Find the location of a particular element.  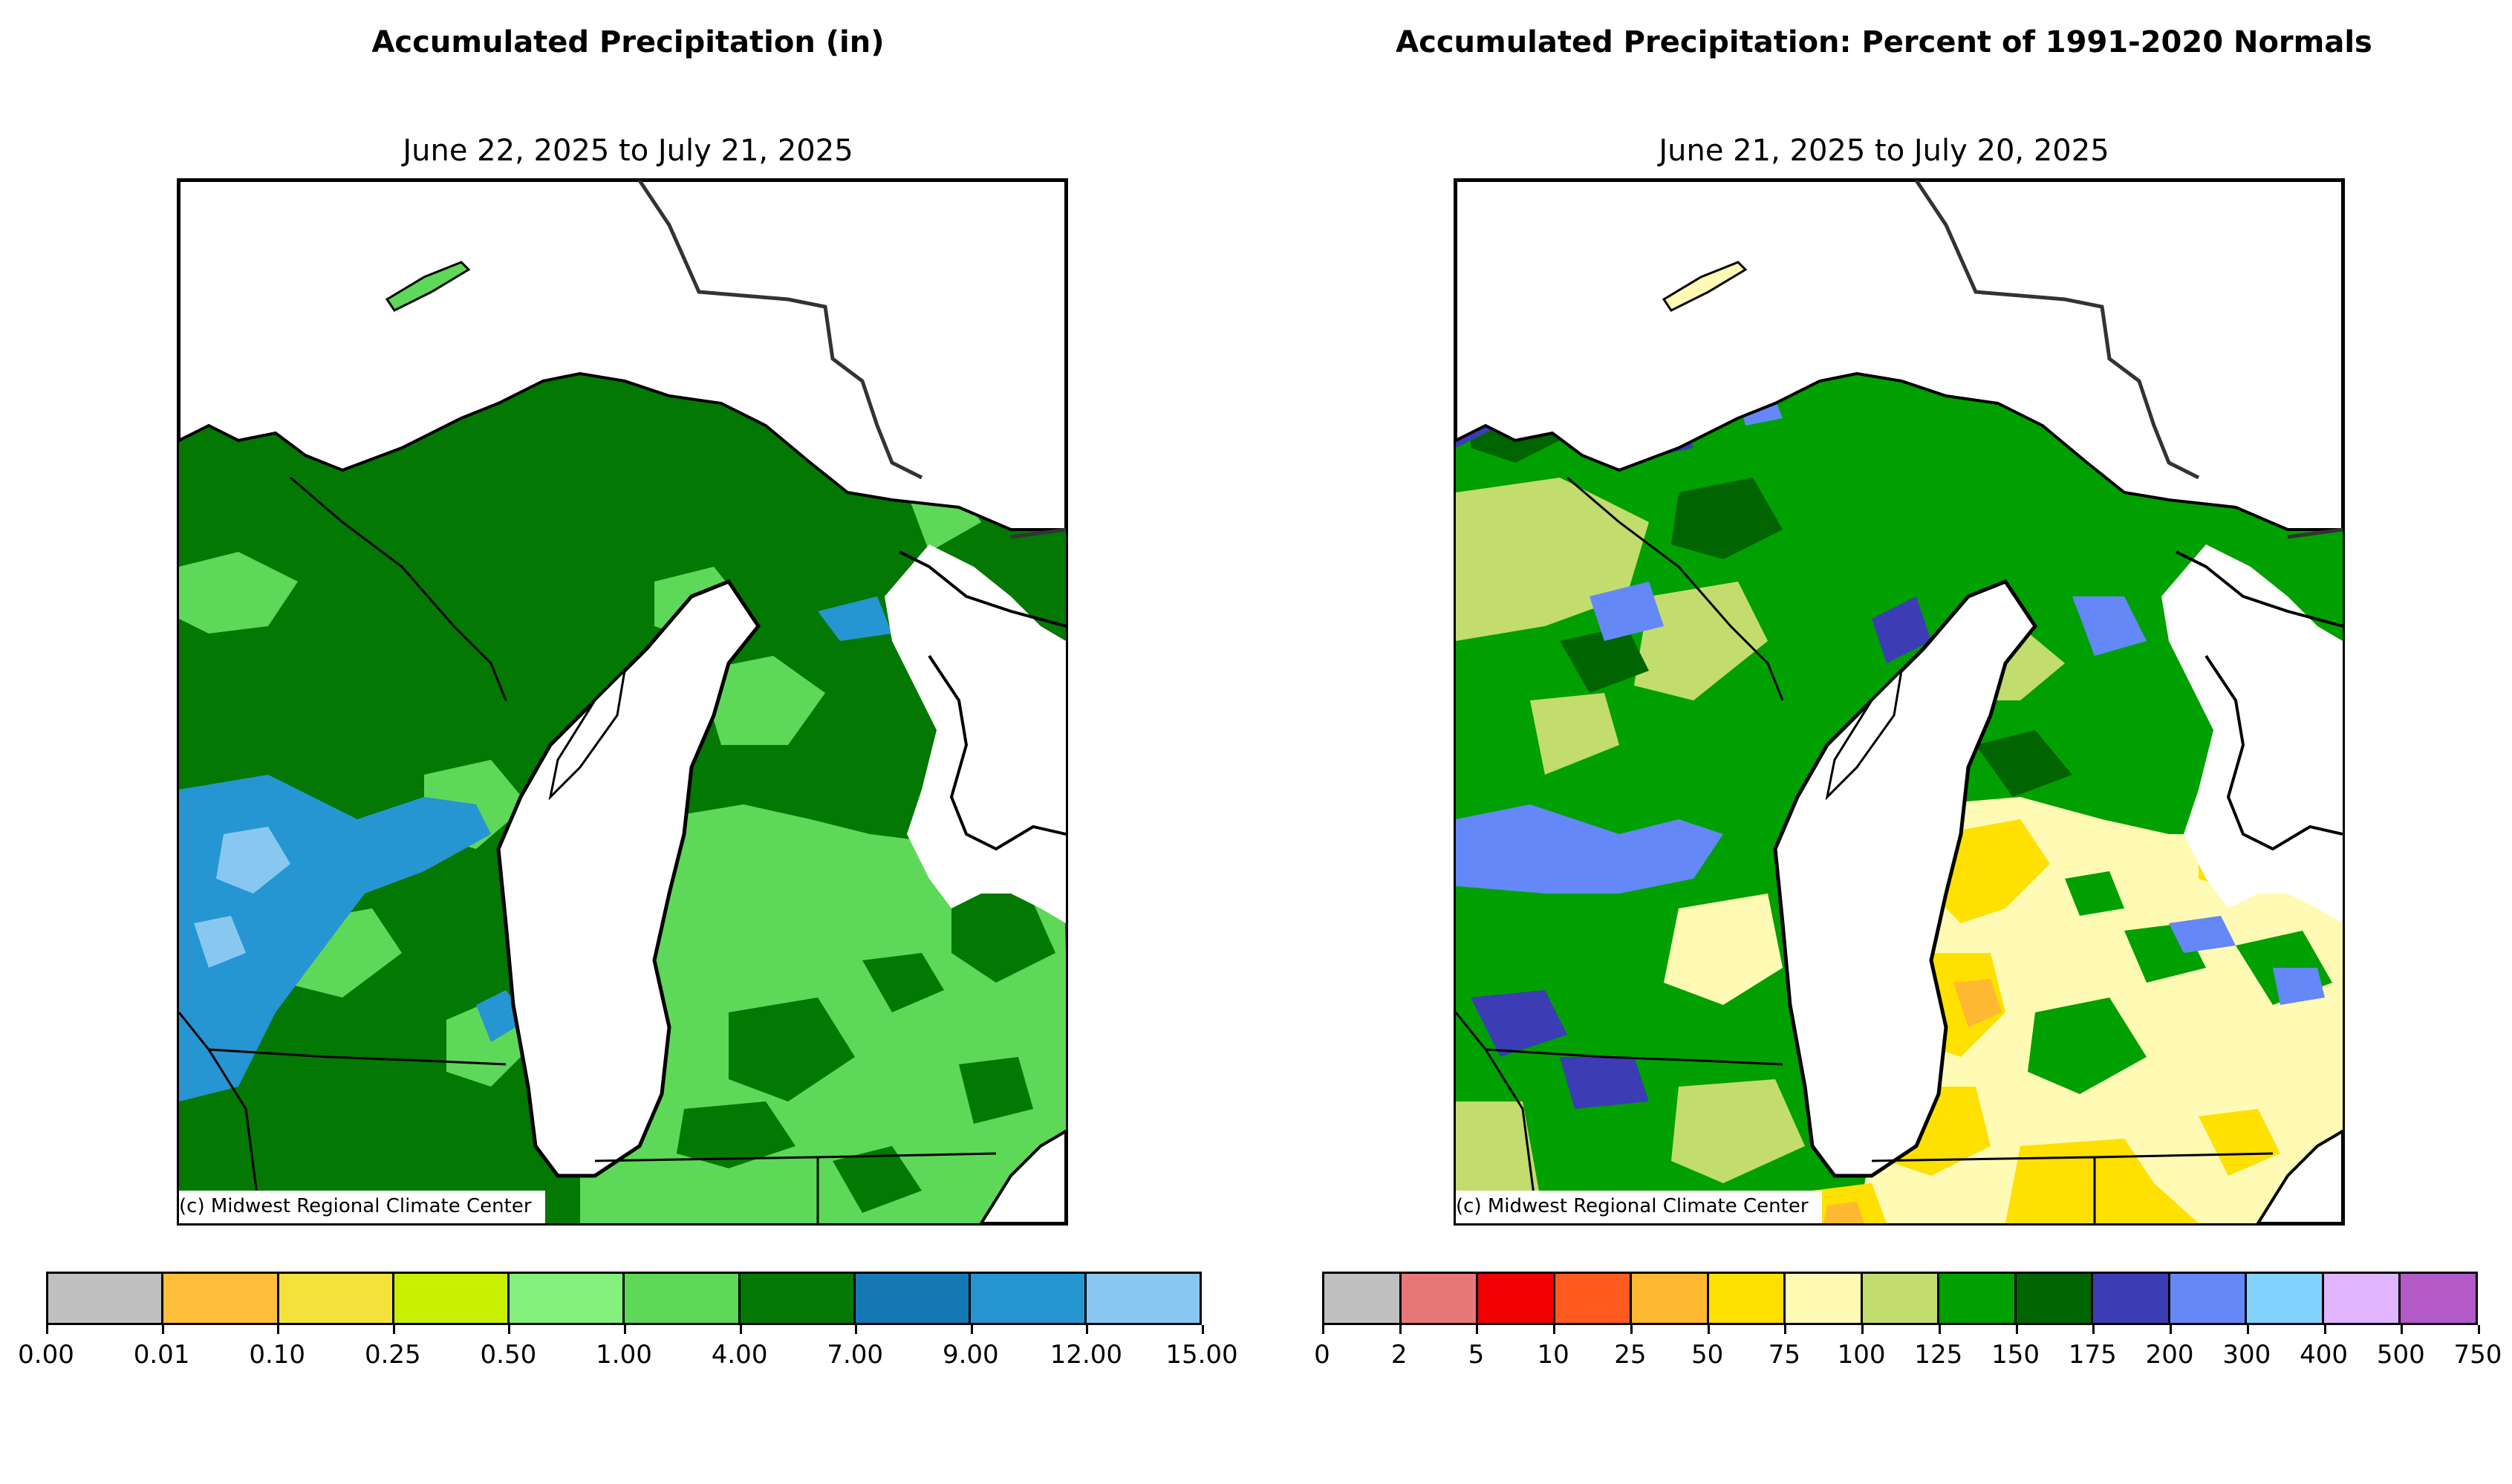

lake-superior is located at coordinates (1899, 356).